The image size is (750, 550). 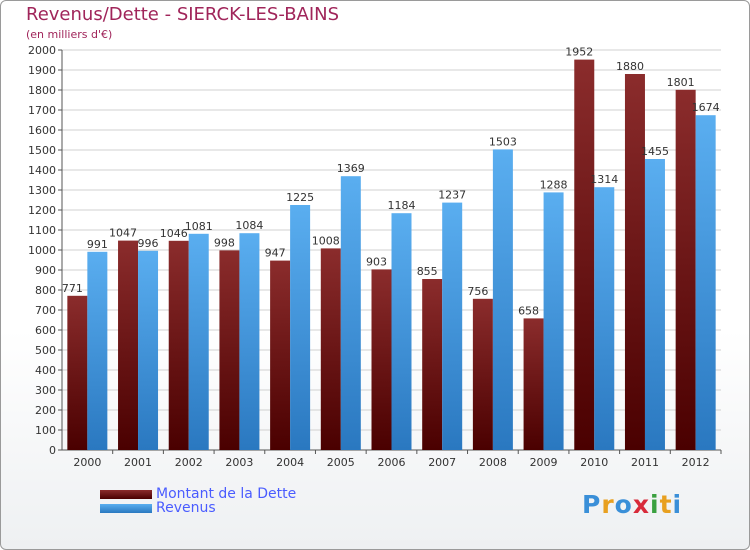 What do you see at coordinates (87, 462) in the screenshot?
I see `x-tick-label: 2000` at bounding box center [87, 462].